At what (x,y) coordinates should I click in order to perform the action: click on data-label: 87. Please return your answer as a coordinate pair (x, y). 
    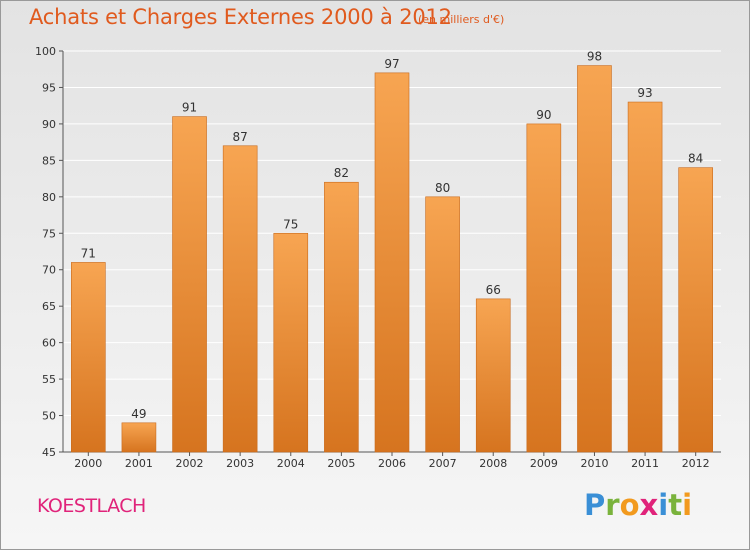
    Looking at the image, I should click on (240, 137).